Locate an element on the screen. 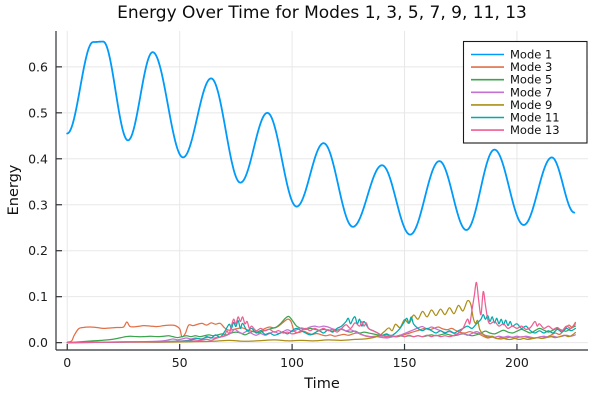 This screenshot has height=400, width=600. x-axis-label: Time is located at coordinates (322, 384).